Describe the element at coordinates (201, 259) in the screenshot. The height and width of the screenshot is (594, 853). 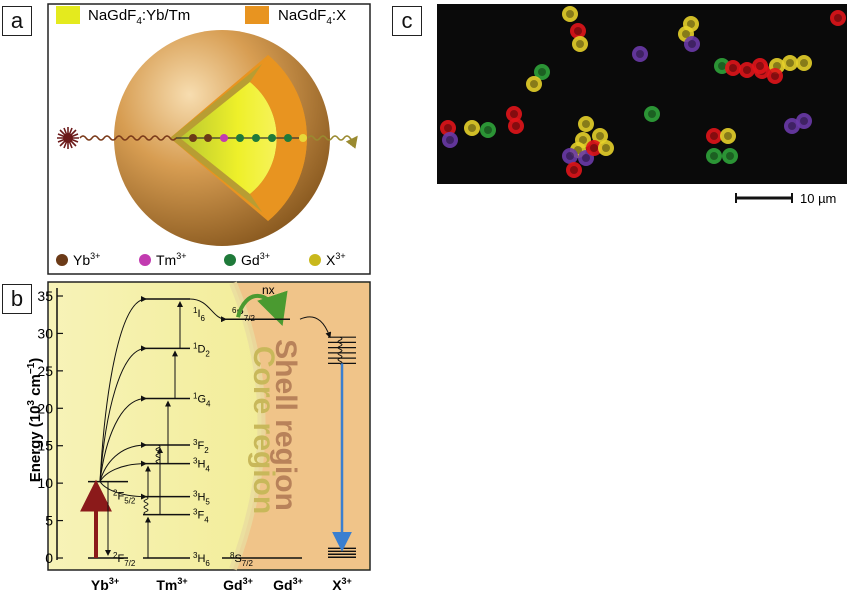
I see `ion-legend: Yb3+ Tm3+ Gd3+ X3+` at that location.